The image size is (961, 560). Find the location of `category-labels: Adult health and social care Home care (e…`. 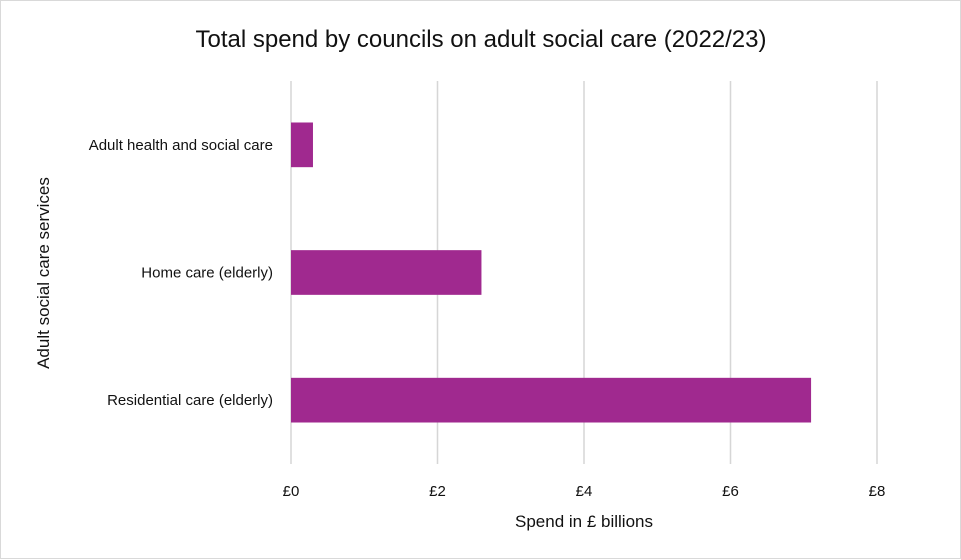

category-labels: Adult health and social care Home care (e… is located at coordinates (181, 273).